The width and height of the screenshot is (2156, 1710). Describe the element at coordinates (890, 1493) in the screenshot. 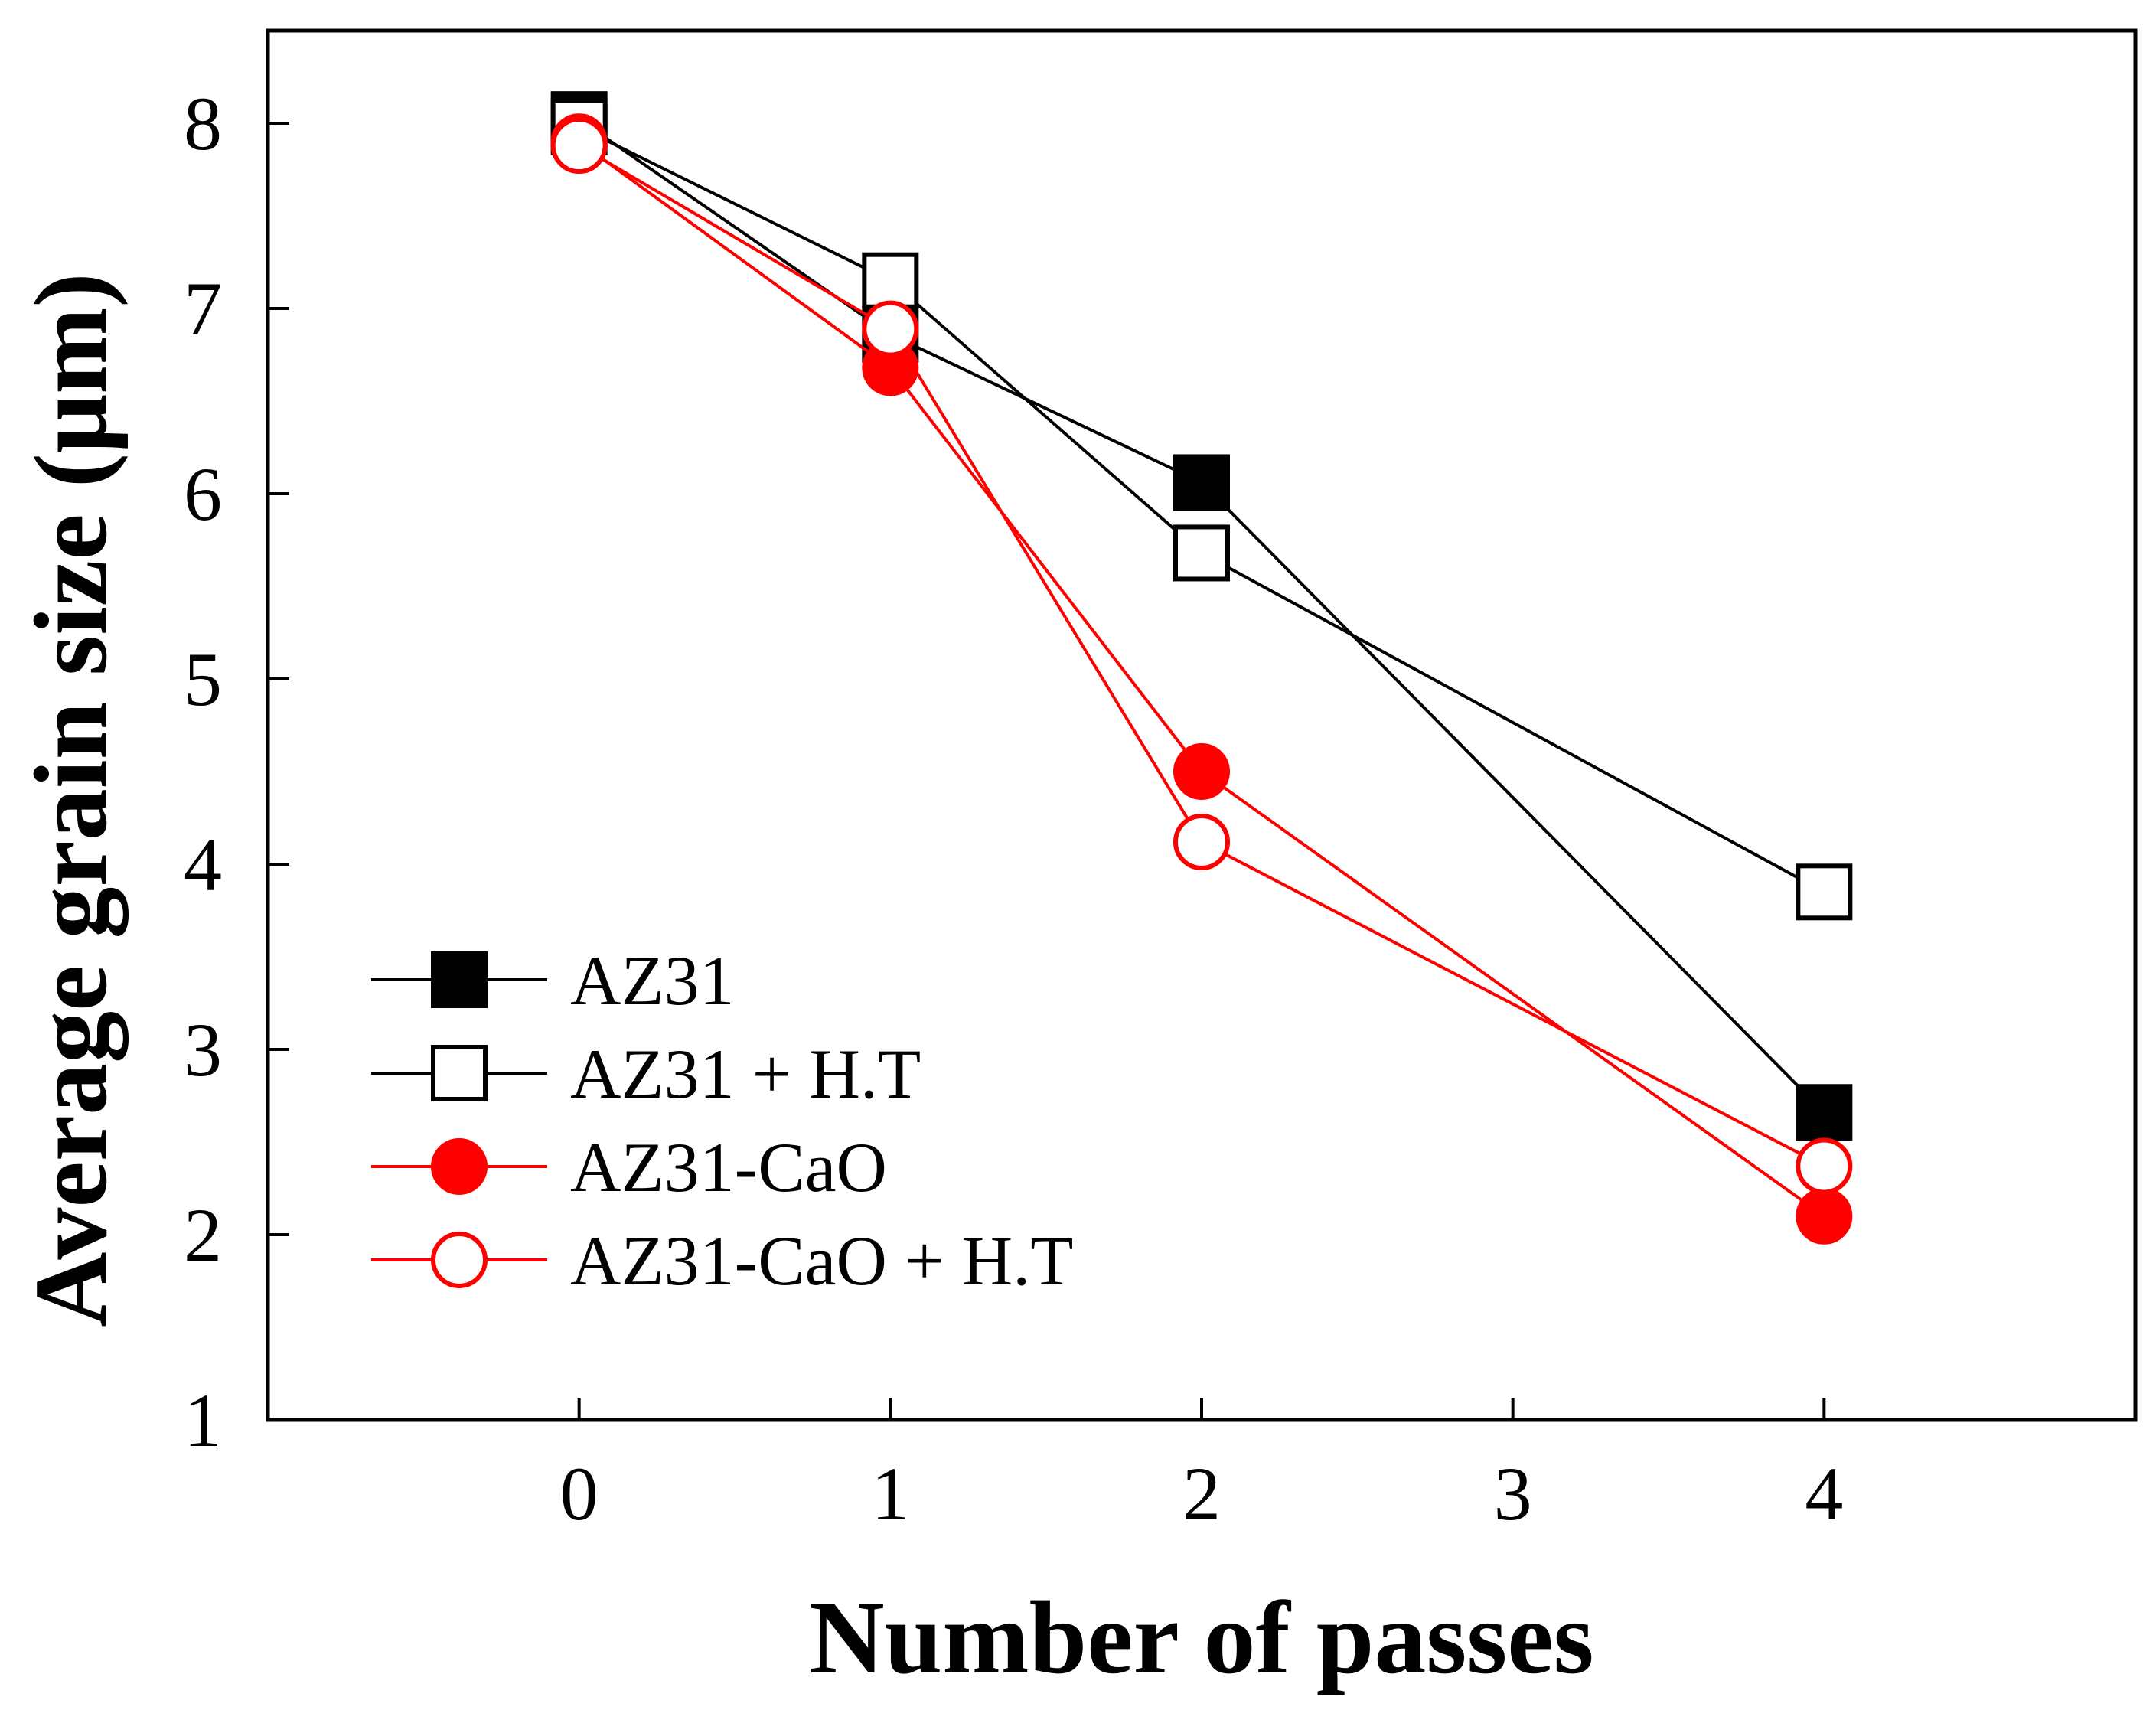

I see `x-tick-label: 1` at that location.